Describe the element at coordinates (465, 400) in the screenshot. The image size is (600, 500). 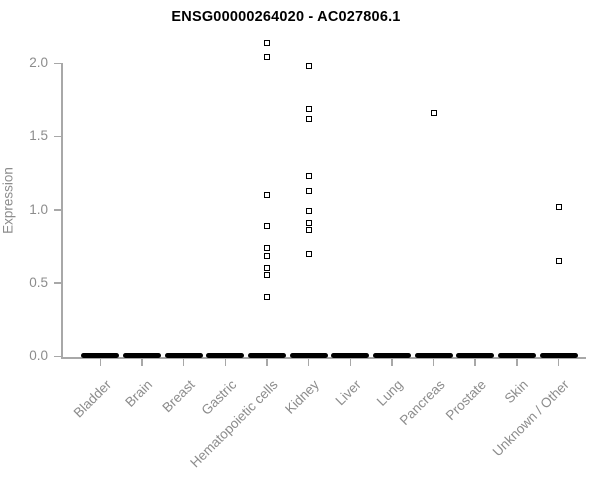
I see `x-tick-label: Prostate` at that location.